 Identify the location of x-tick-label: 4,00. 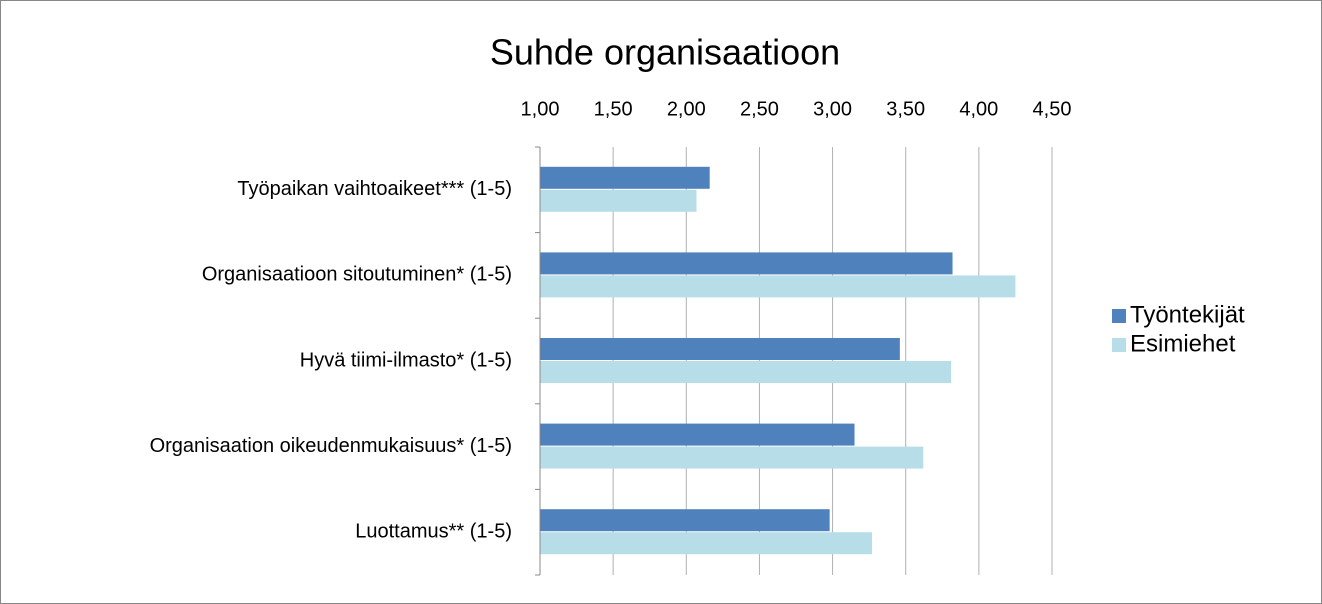
(978, 109).